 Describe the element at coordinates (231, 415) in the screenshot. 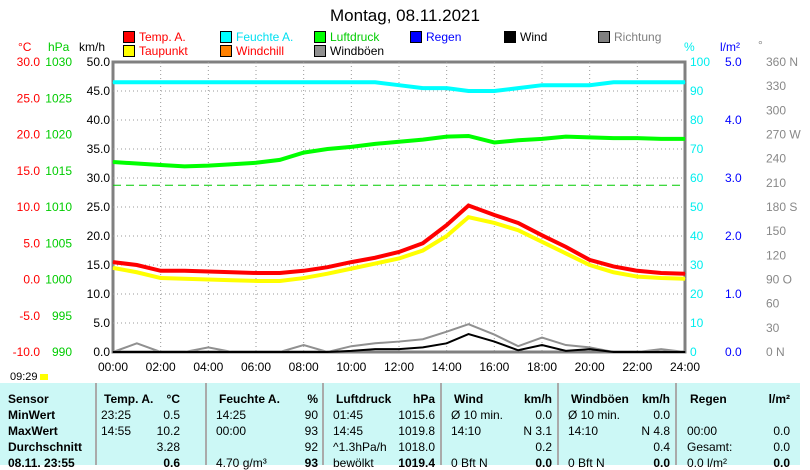

I see `table-cell: 14:25` at that location.